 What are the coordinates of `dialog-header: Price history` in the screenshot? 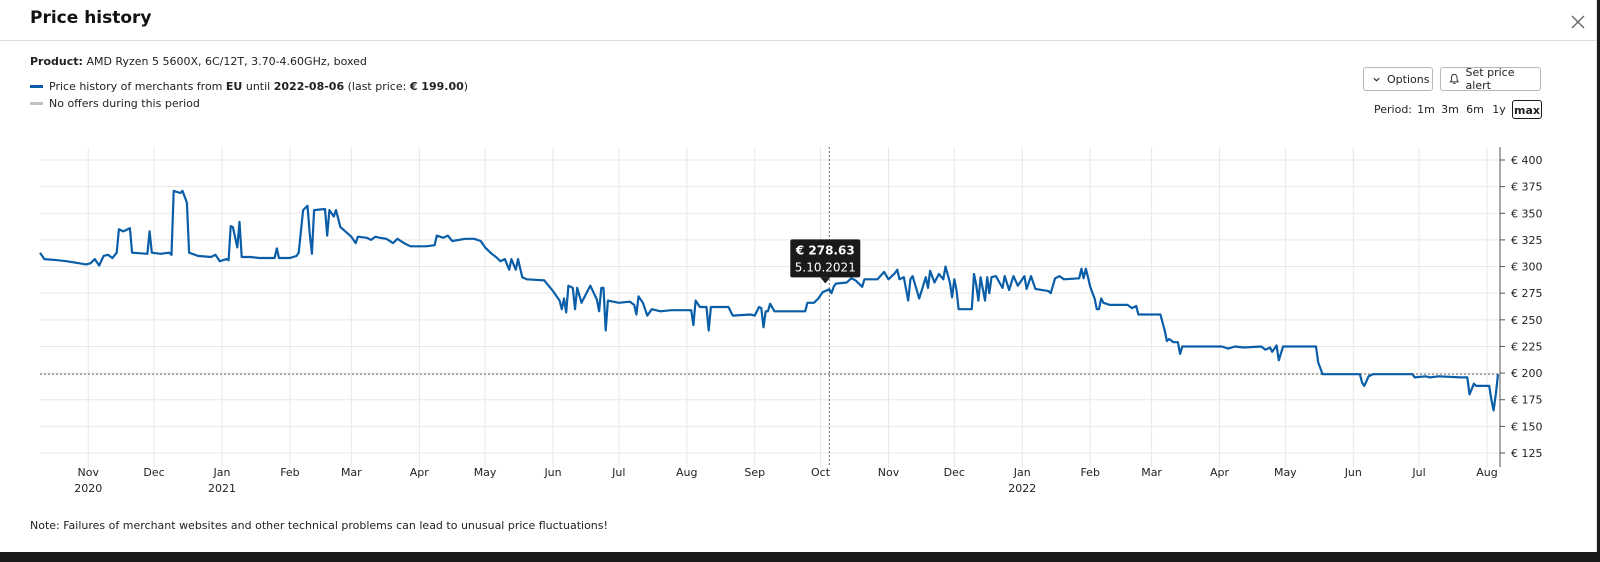 It's located at (798, 20).